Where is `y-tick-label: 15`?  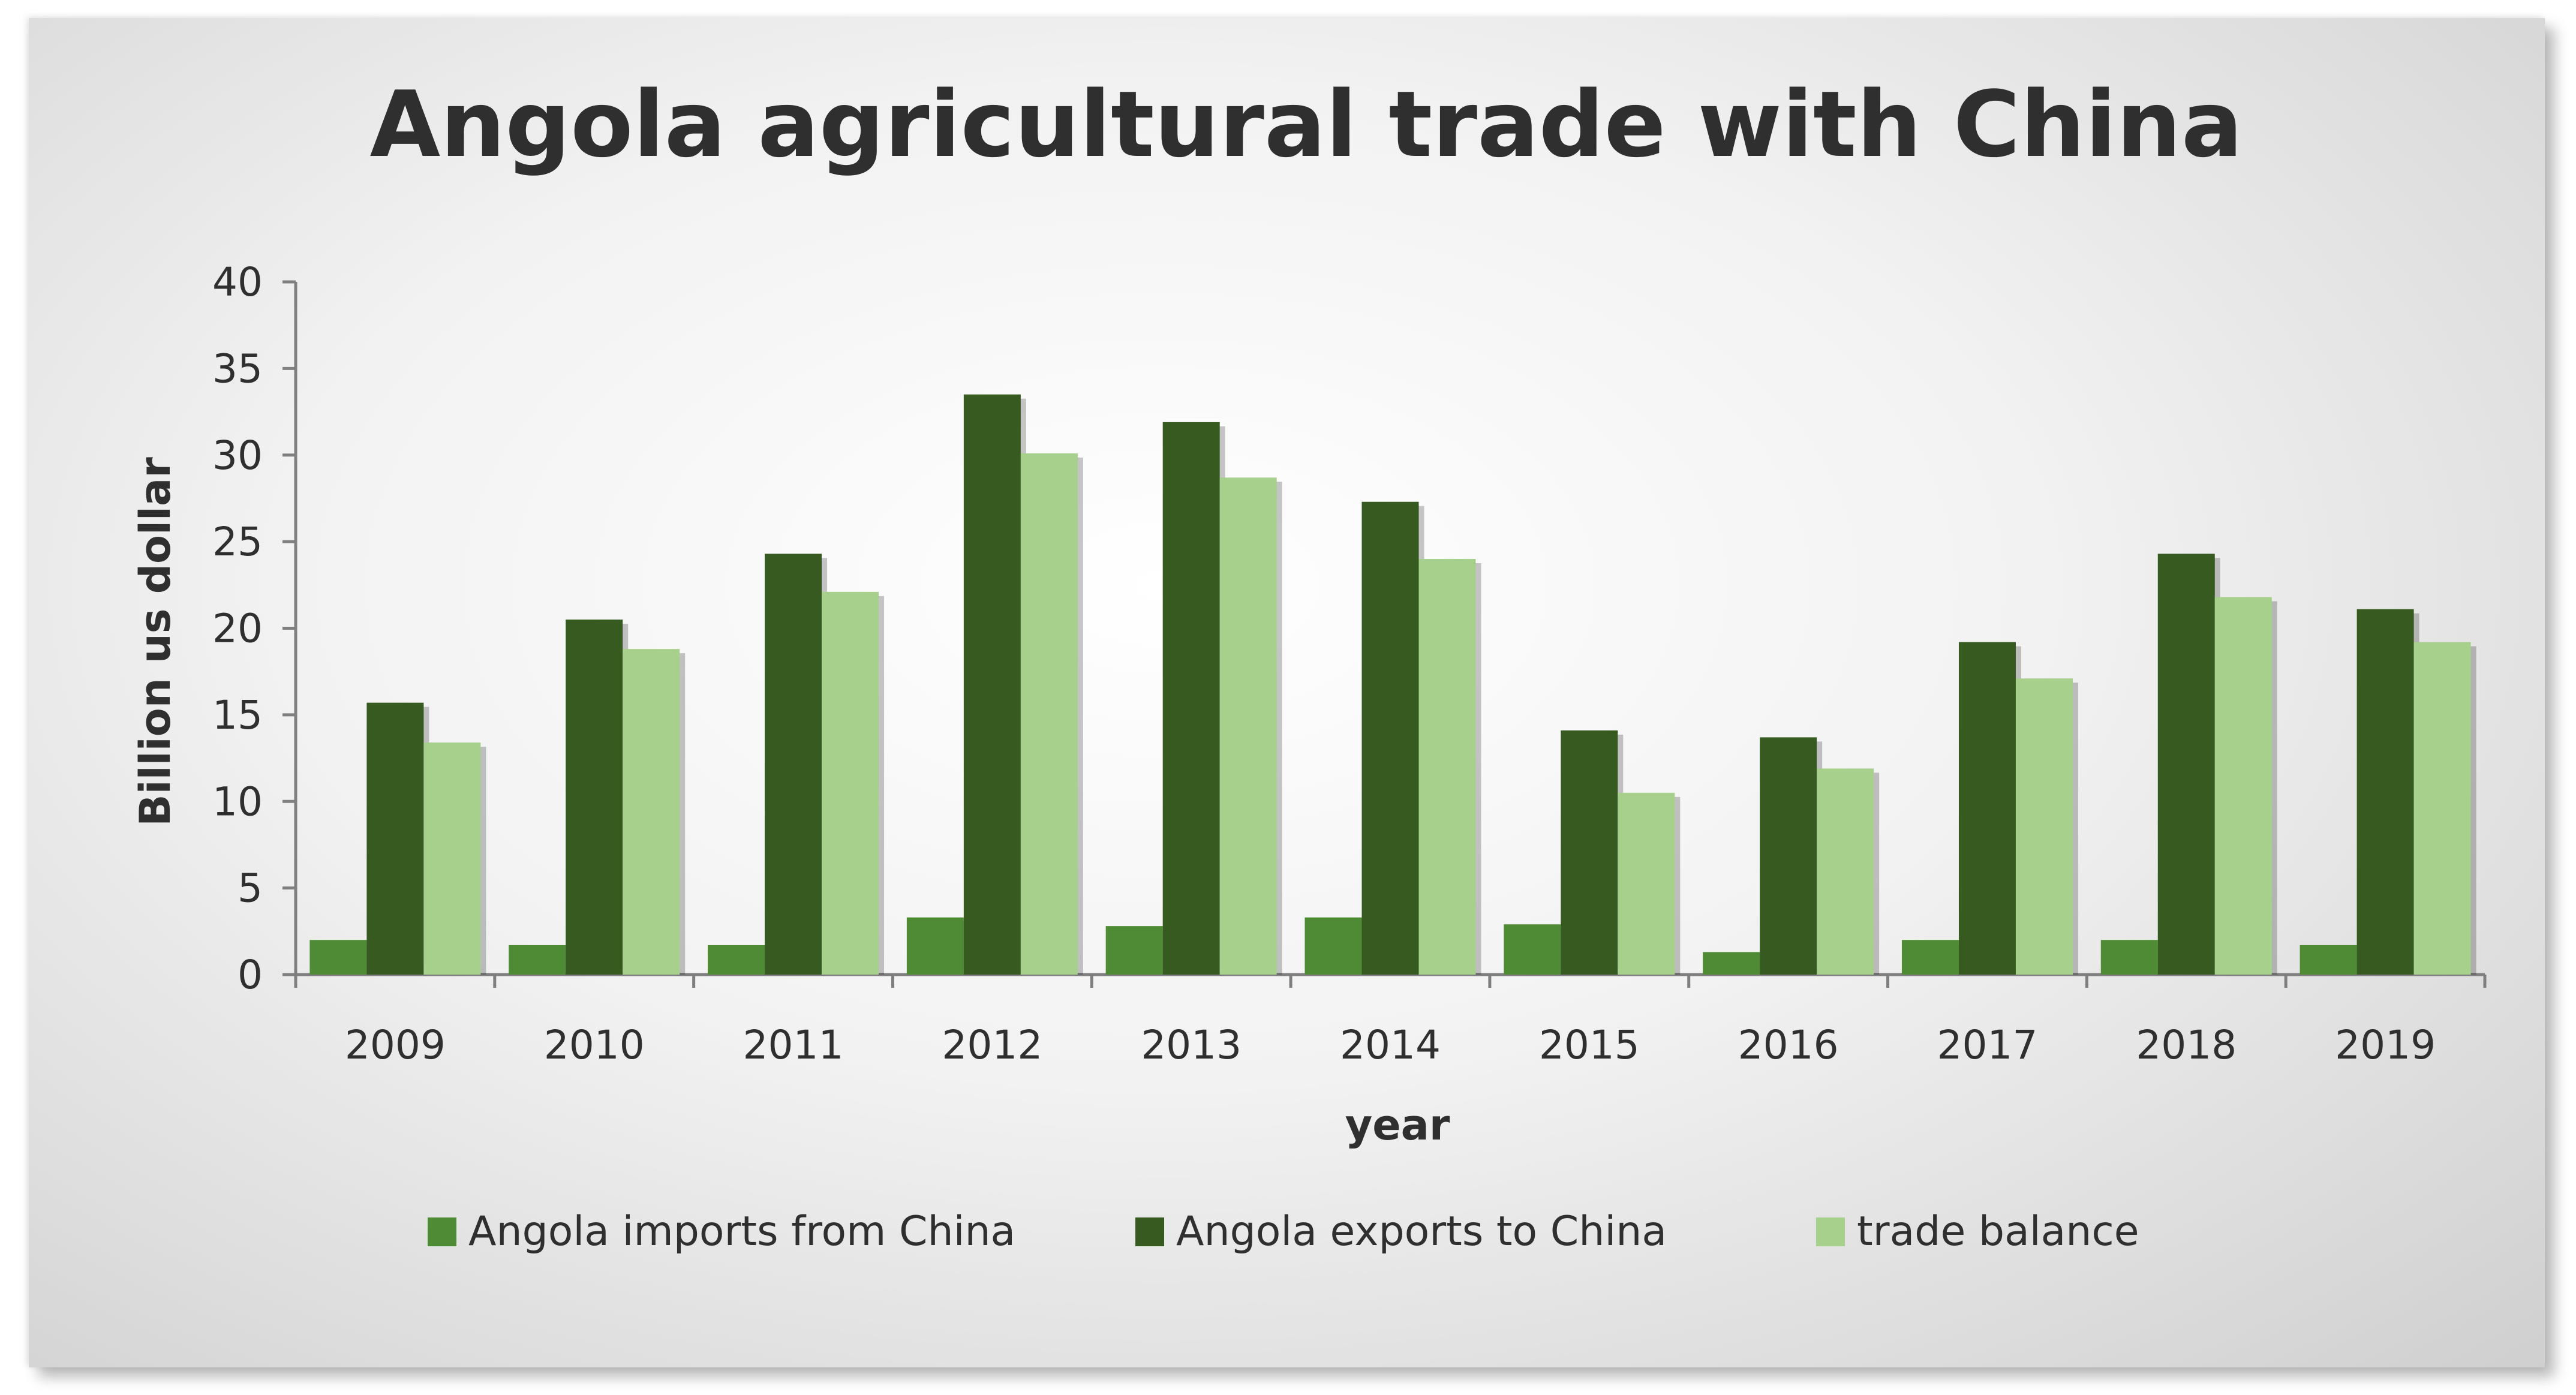
y-tick-label: 15 is located at coordinates (238, 715).